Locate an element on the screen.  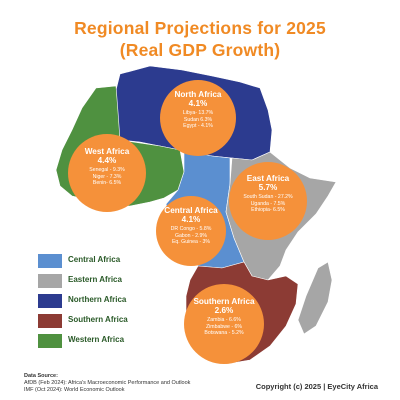
west-africa-country-3: Benin- 6.5% is located at coordinates (107, 183).